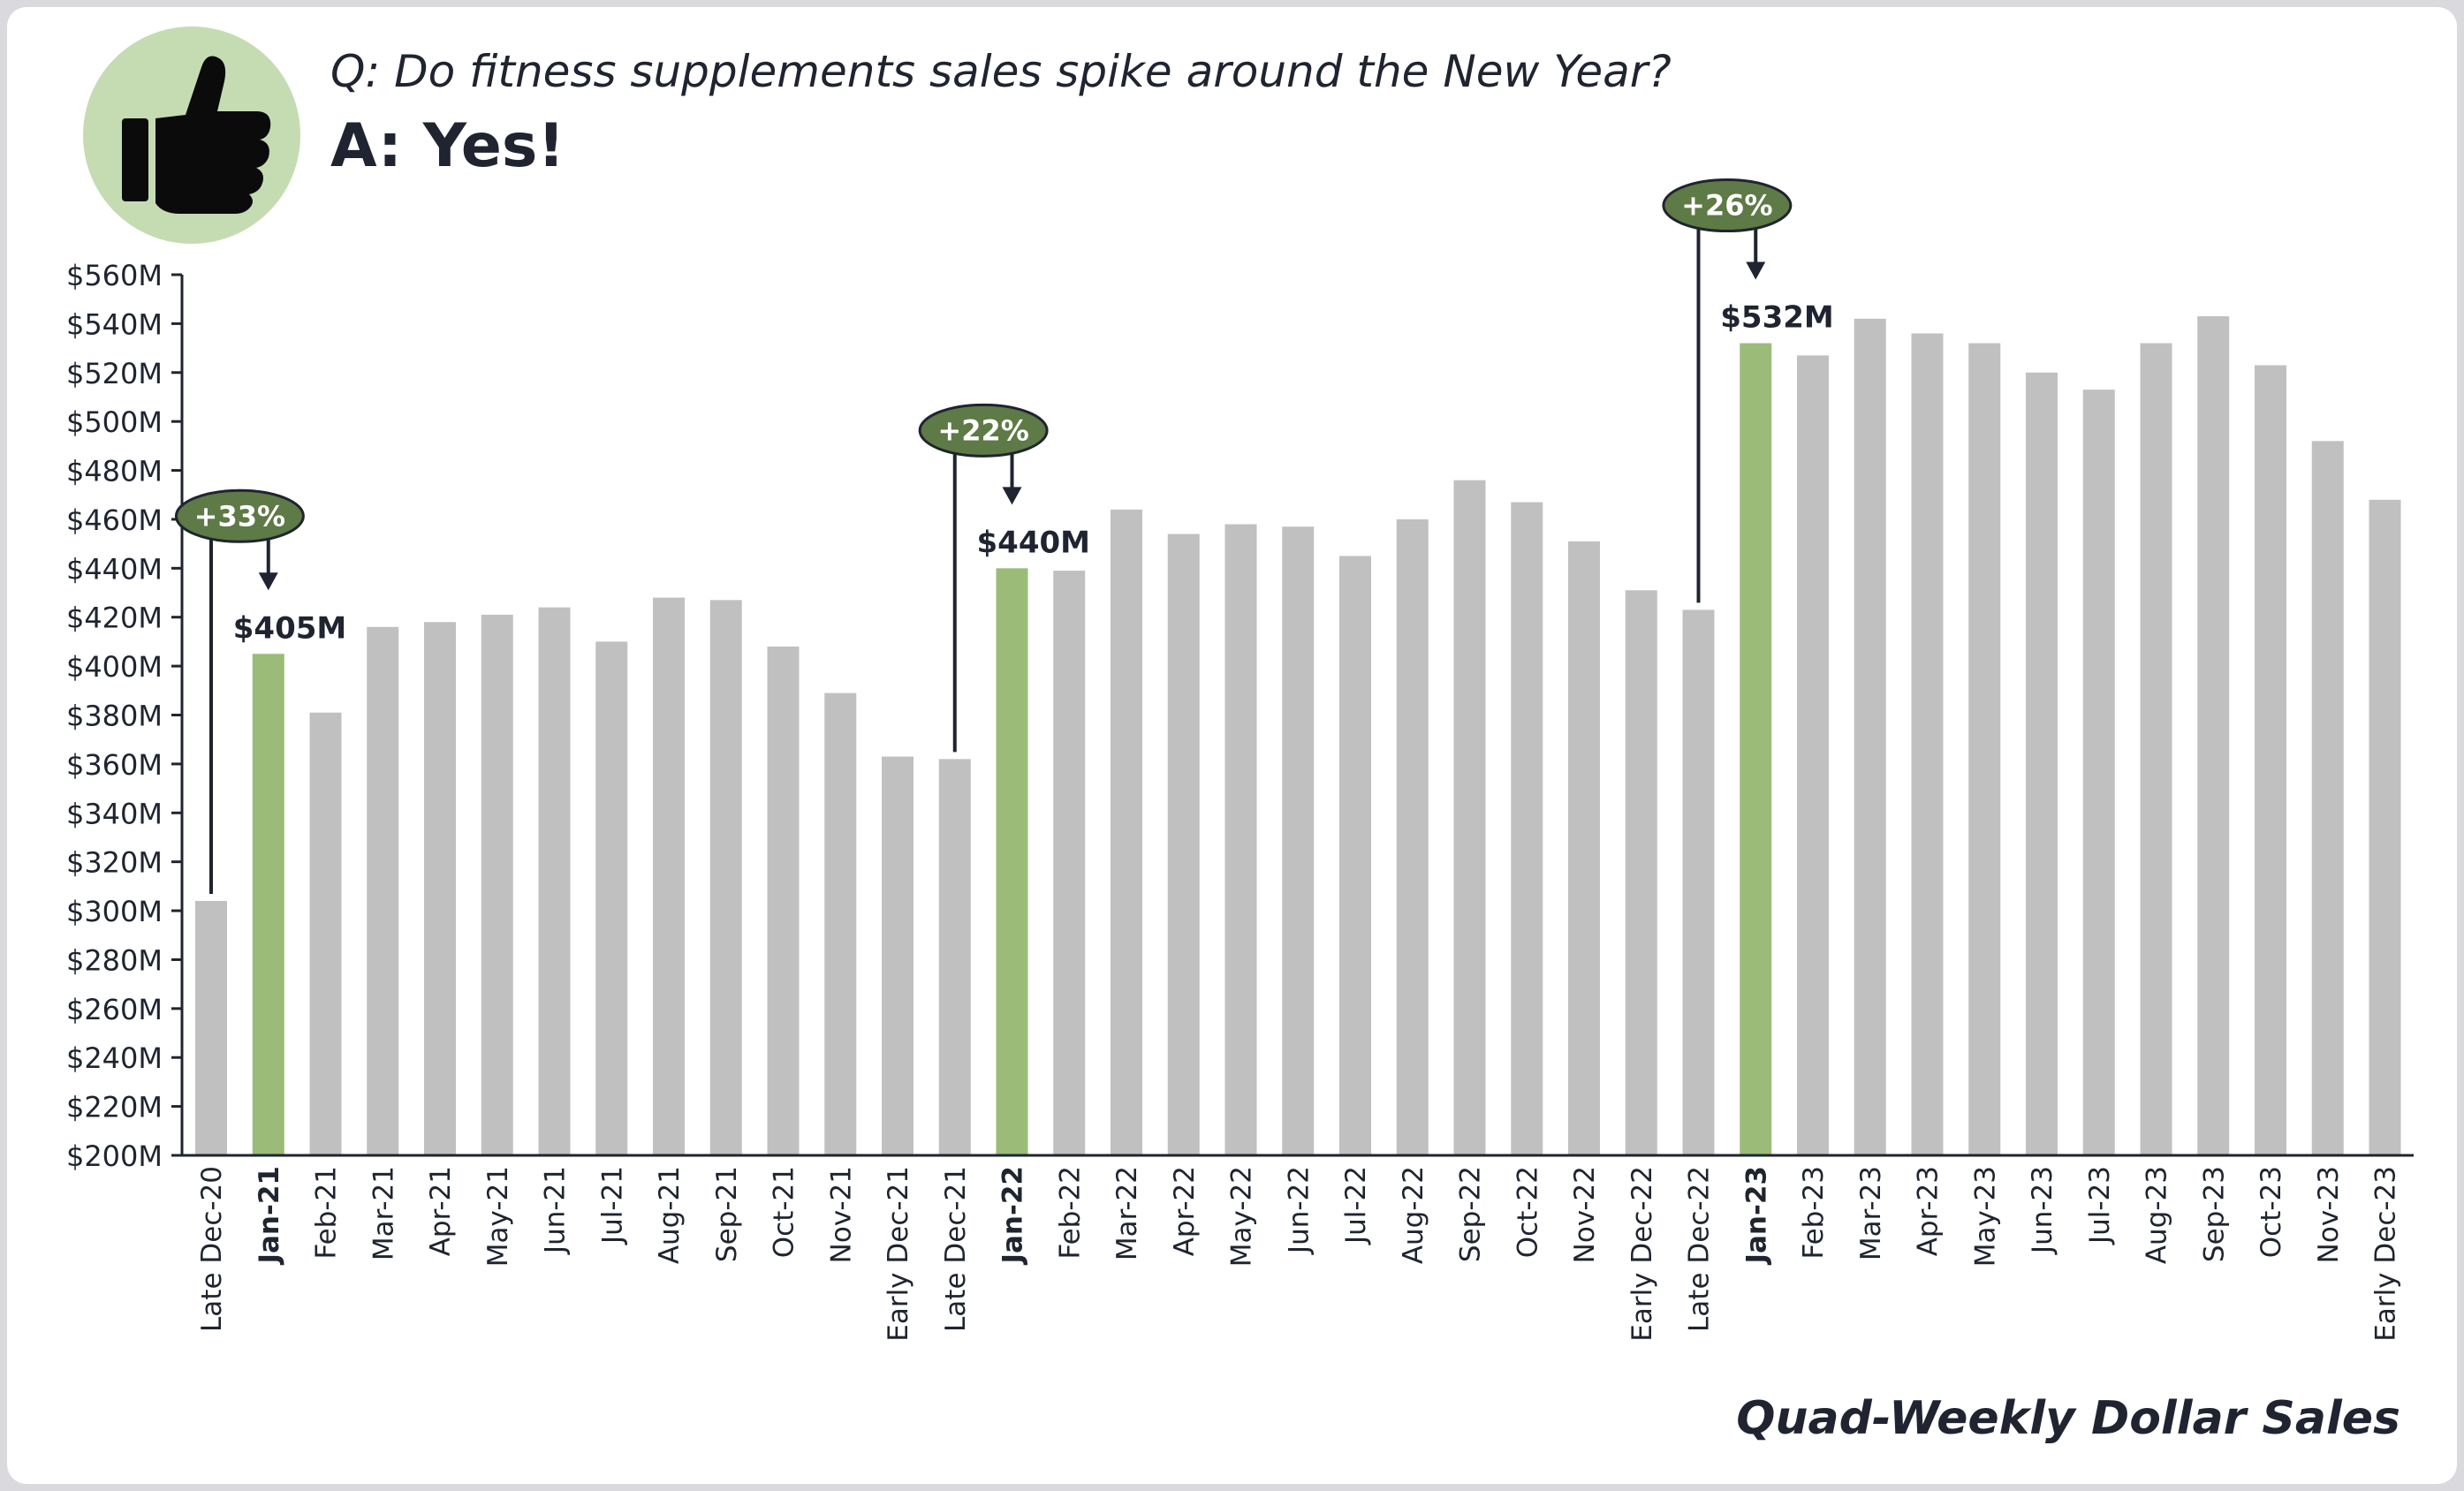 The height and width of the screenshot is (1491, 2464). What do you see at coordinates (1527, 1212) in the screenshot?
I see `x-tick-label: Oct-22` at bounding box center [1527, 1212].